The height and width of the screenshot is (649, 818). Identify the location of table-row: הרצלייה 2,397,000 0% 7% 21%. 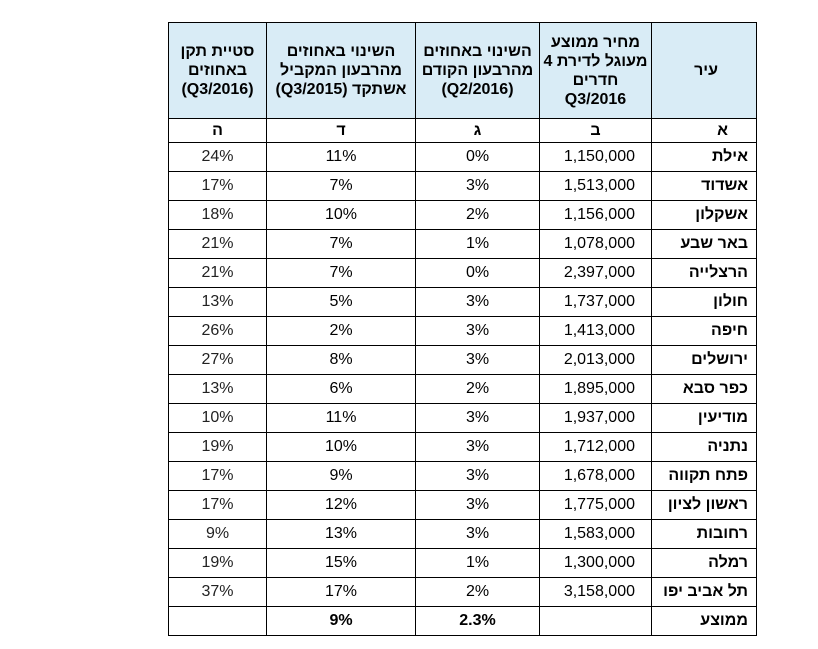
(462, 273).